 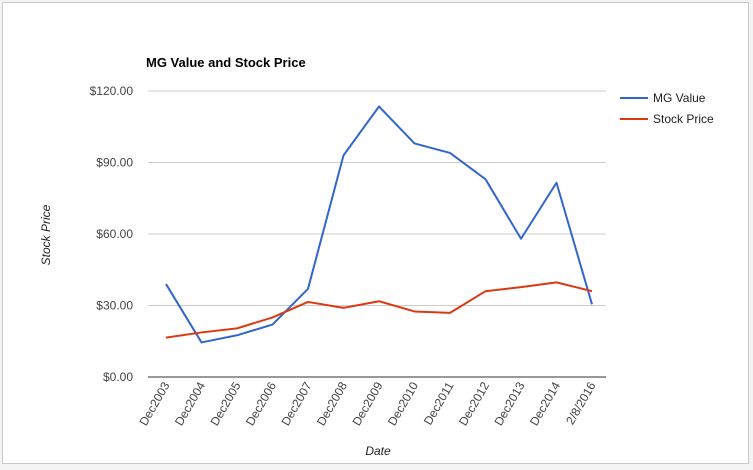 I want to click on legend-label-1: Stock Price, so click(x=683, y=119).